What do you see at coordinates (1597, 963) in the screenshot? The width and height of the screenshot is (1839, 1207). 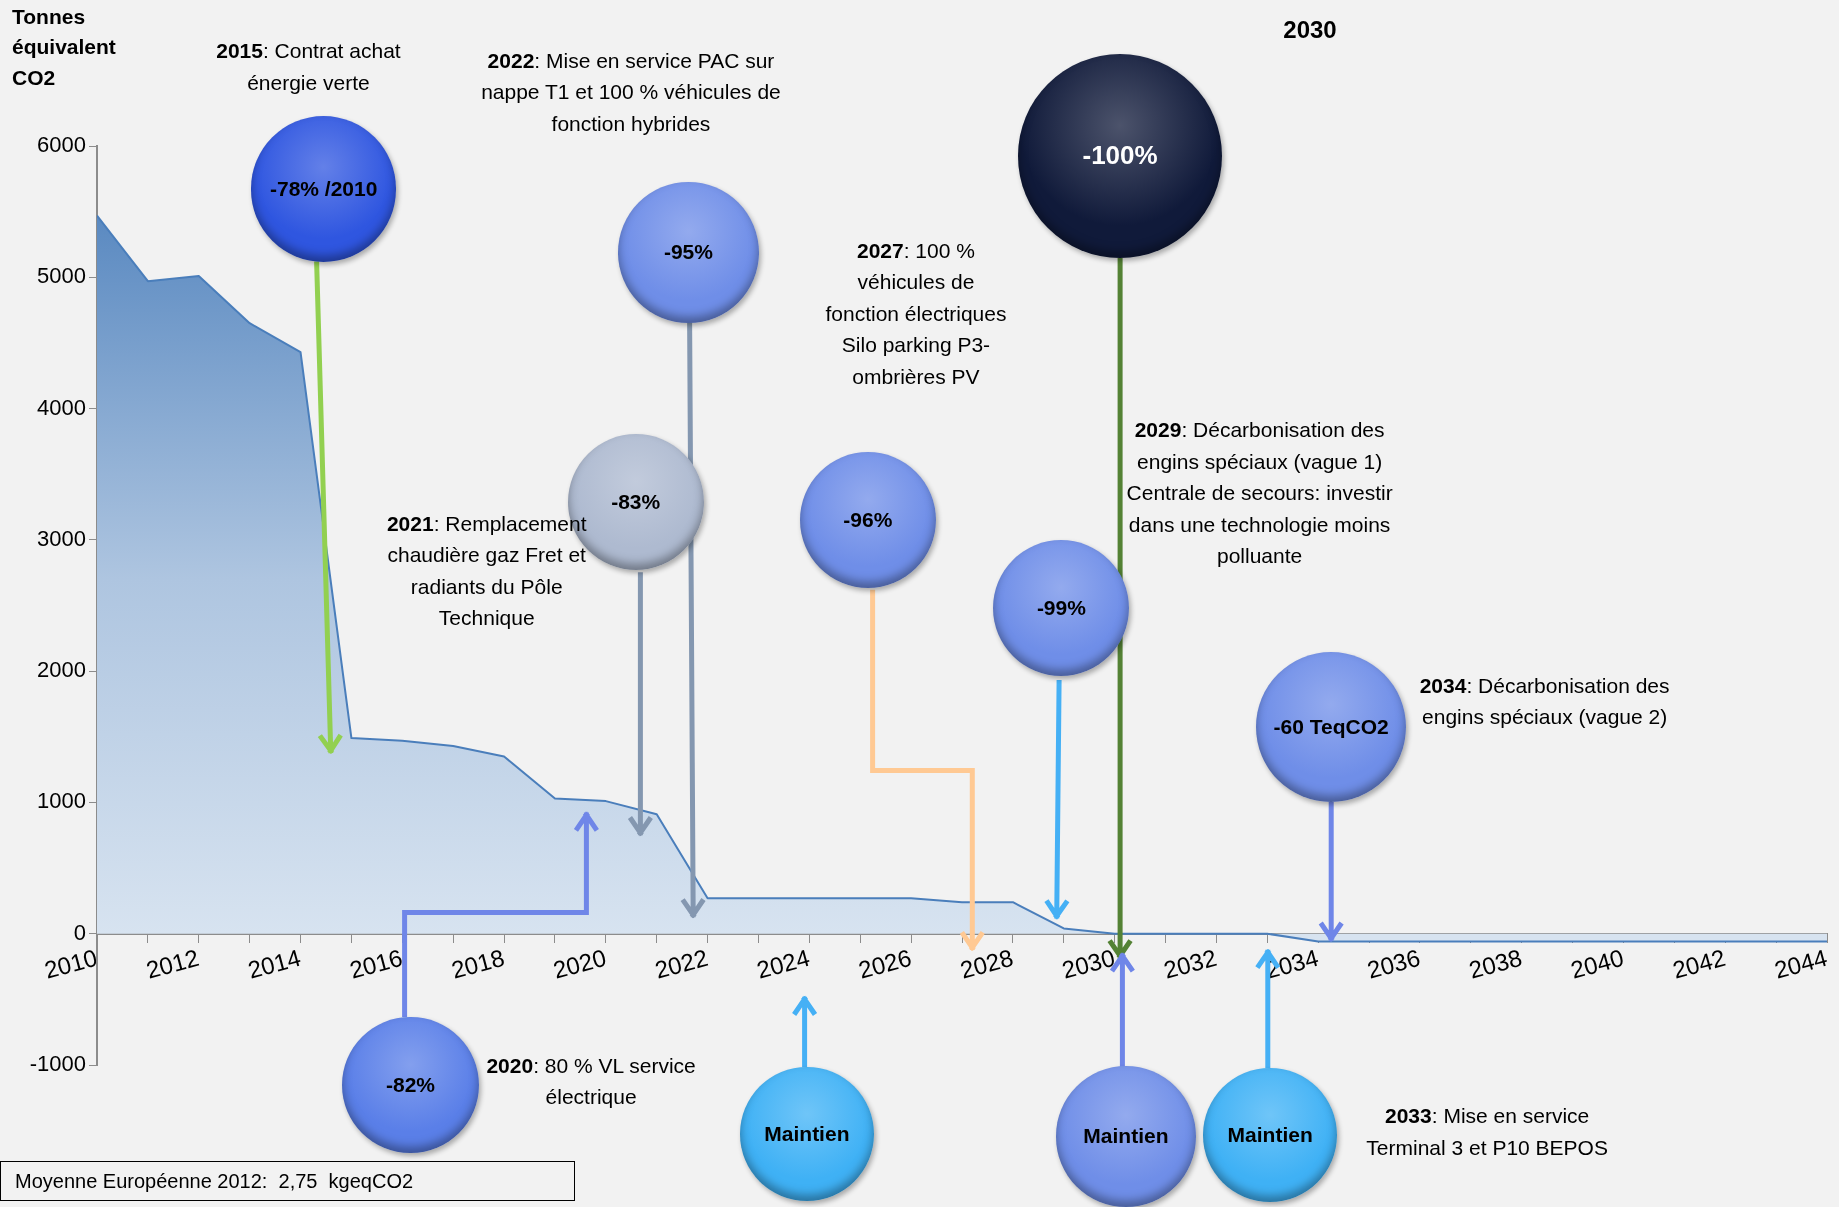 I see `x-tick-label: 2040` at bounding box center [1597, 963].